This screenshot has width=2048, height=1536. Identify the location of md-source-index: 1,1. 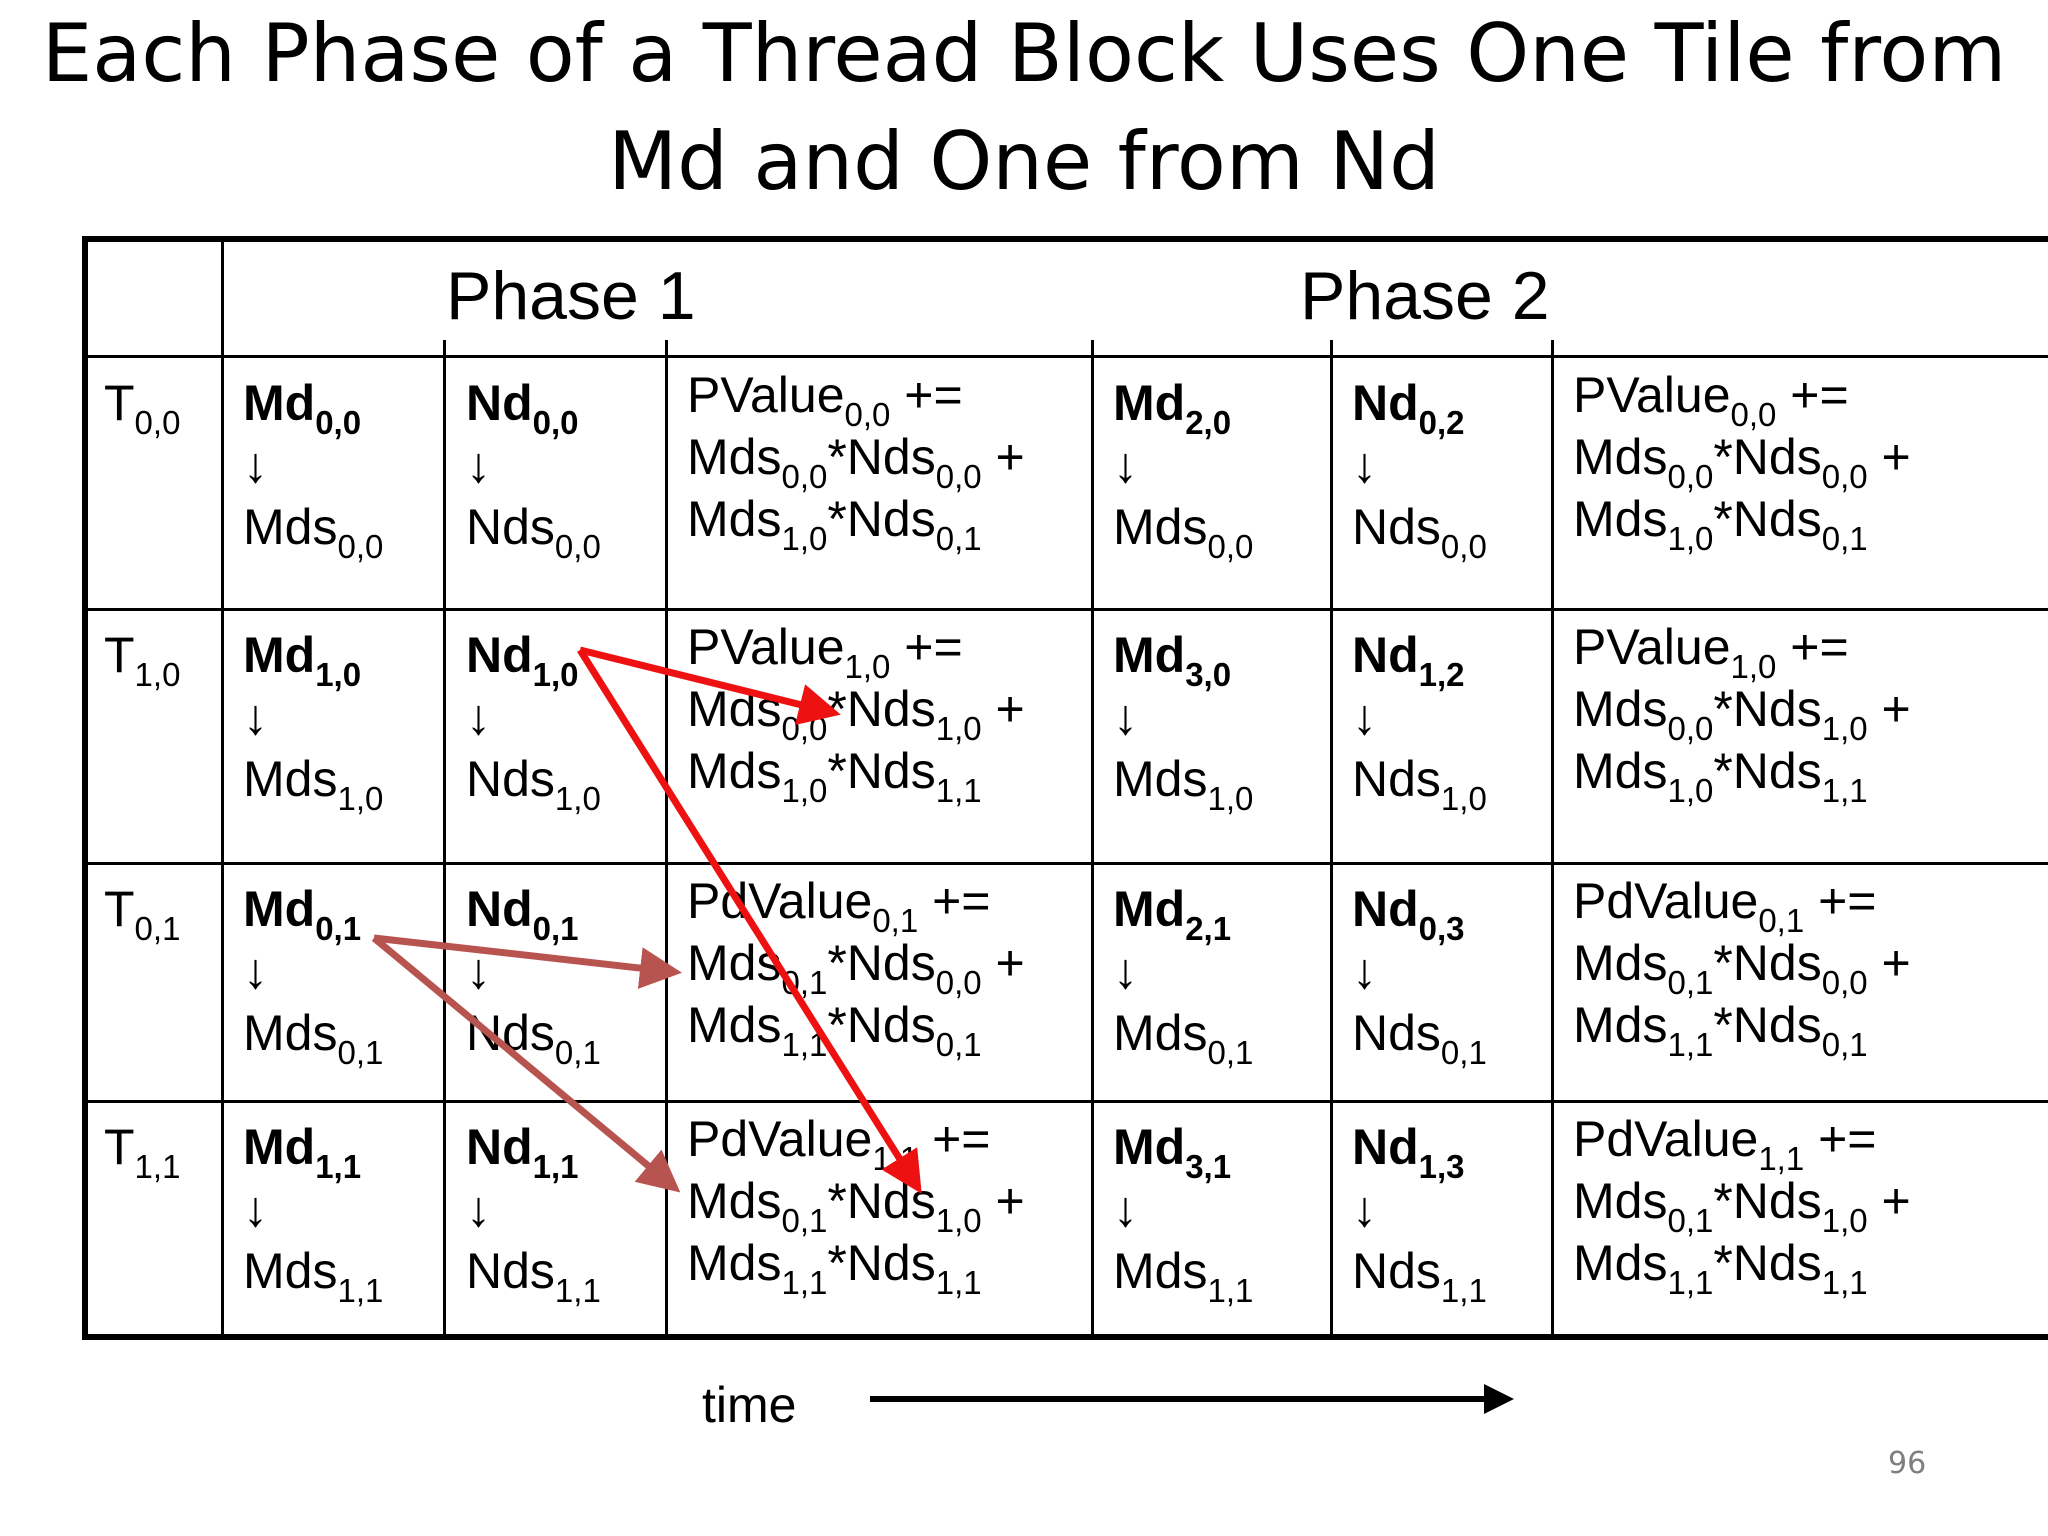
(338, 1166).